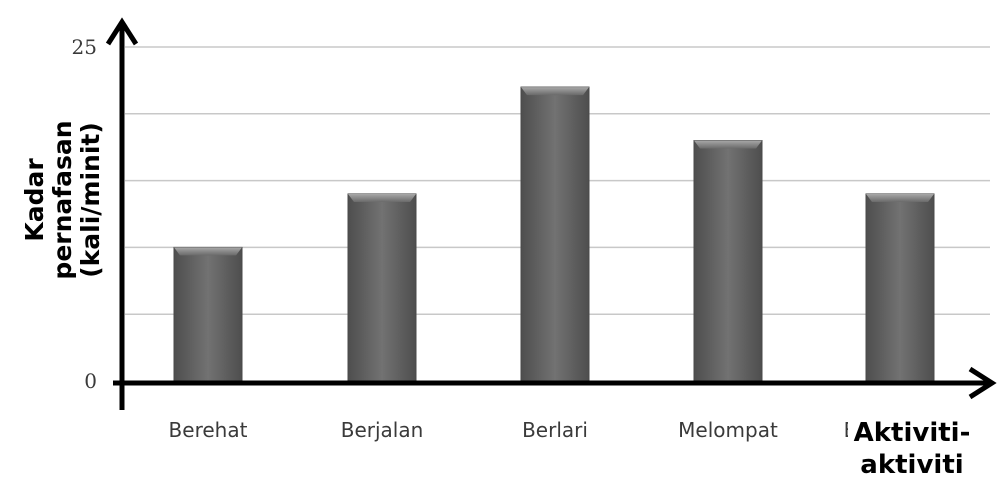 This screenshot has height=478, width=997. I want to click on y-axis-title-line-1: Kadar, so click(34, 200).